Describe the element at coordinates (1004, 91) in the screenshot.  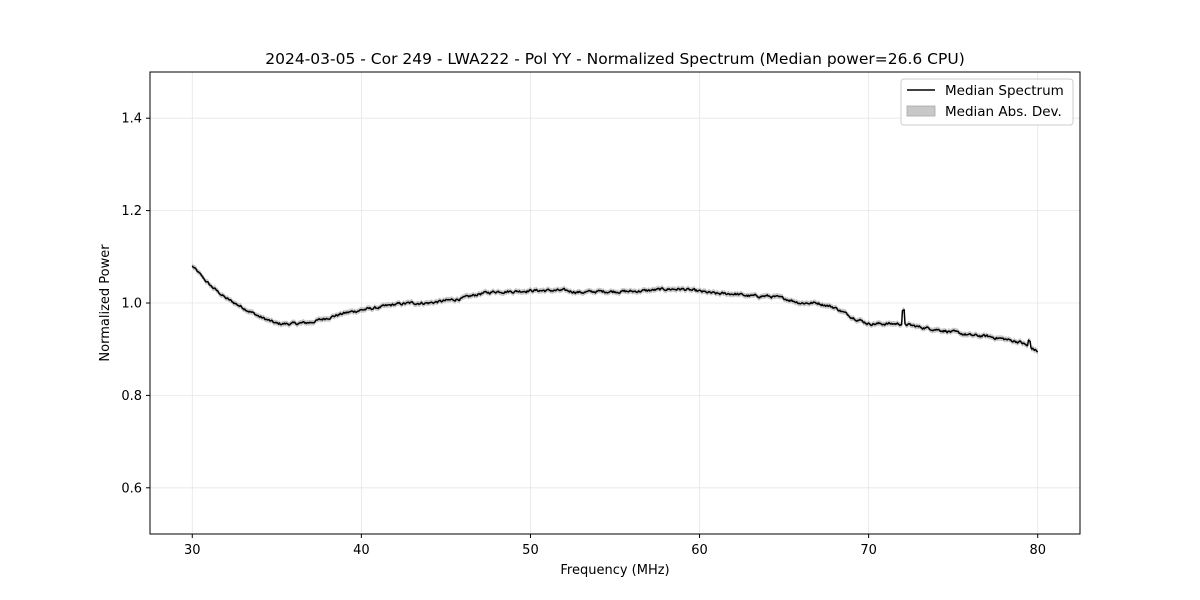
I see `legend-label-median-spectrum: Median Spectrum` at that location.